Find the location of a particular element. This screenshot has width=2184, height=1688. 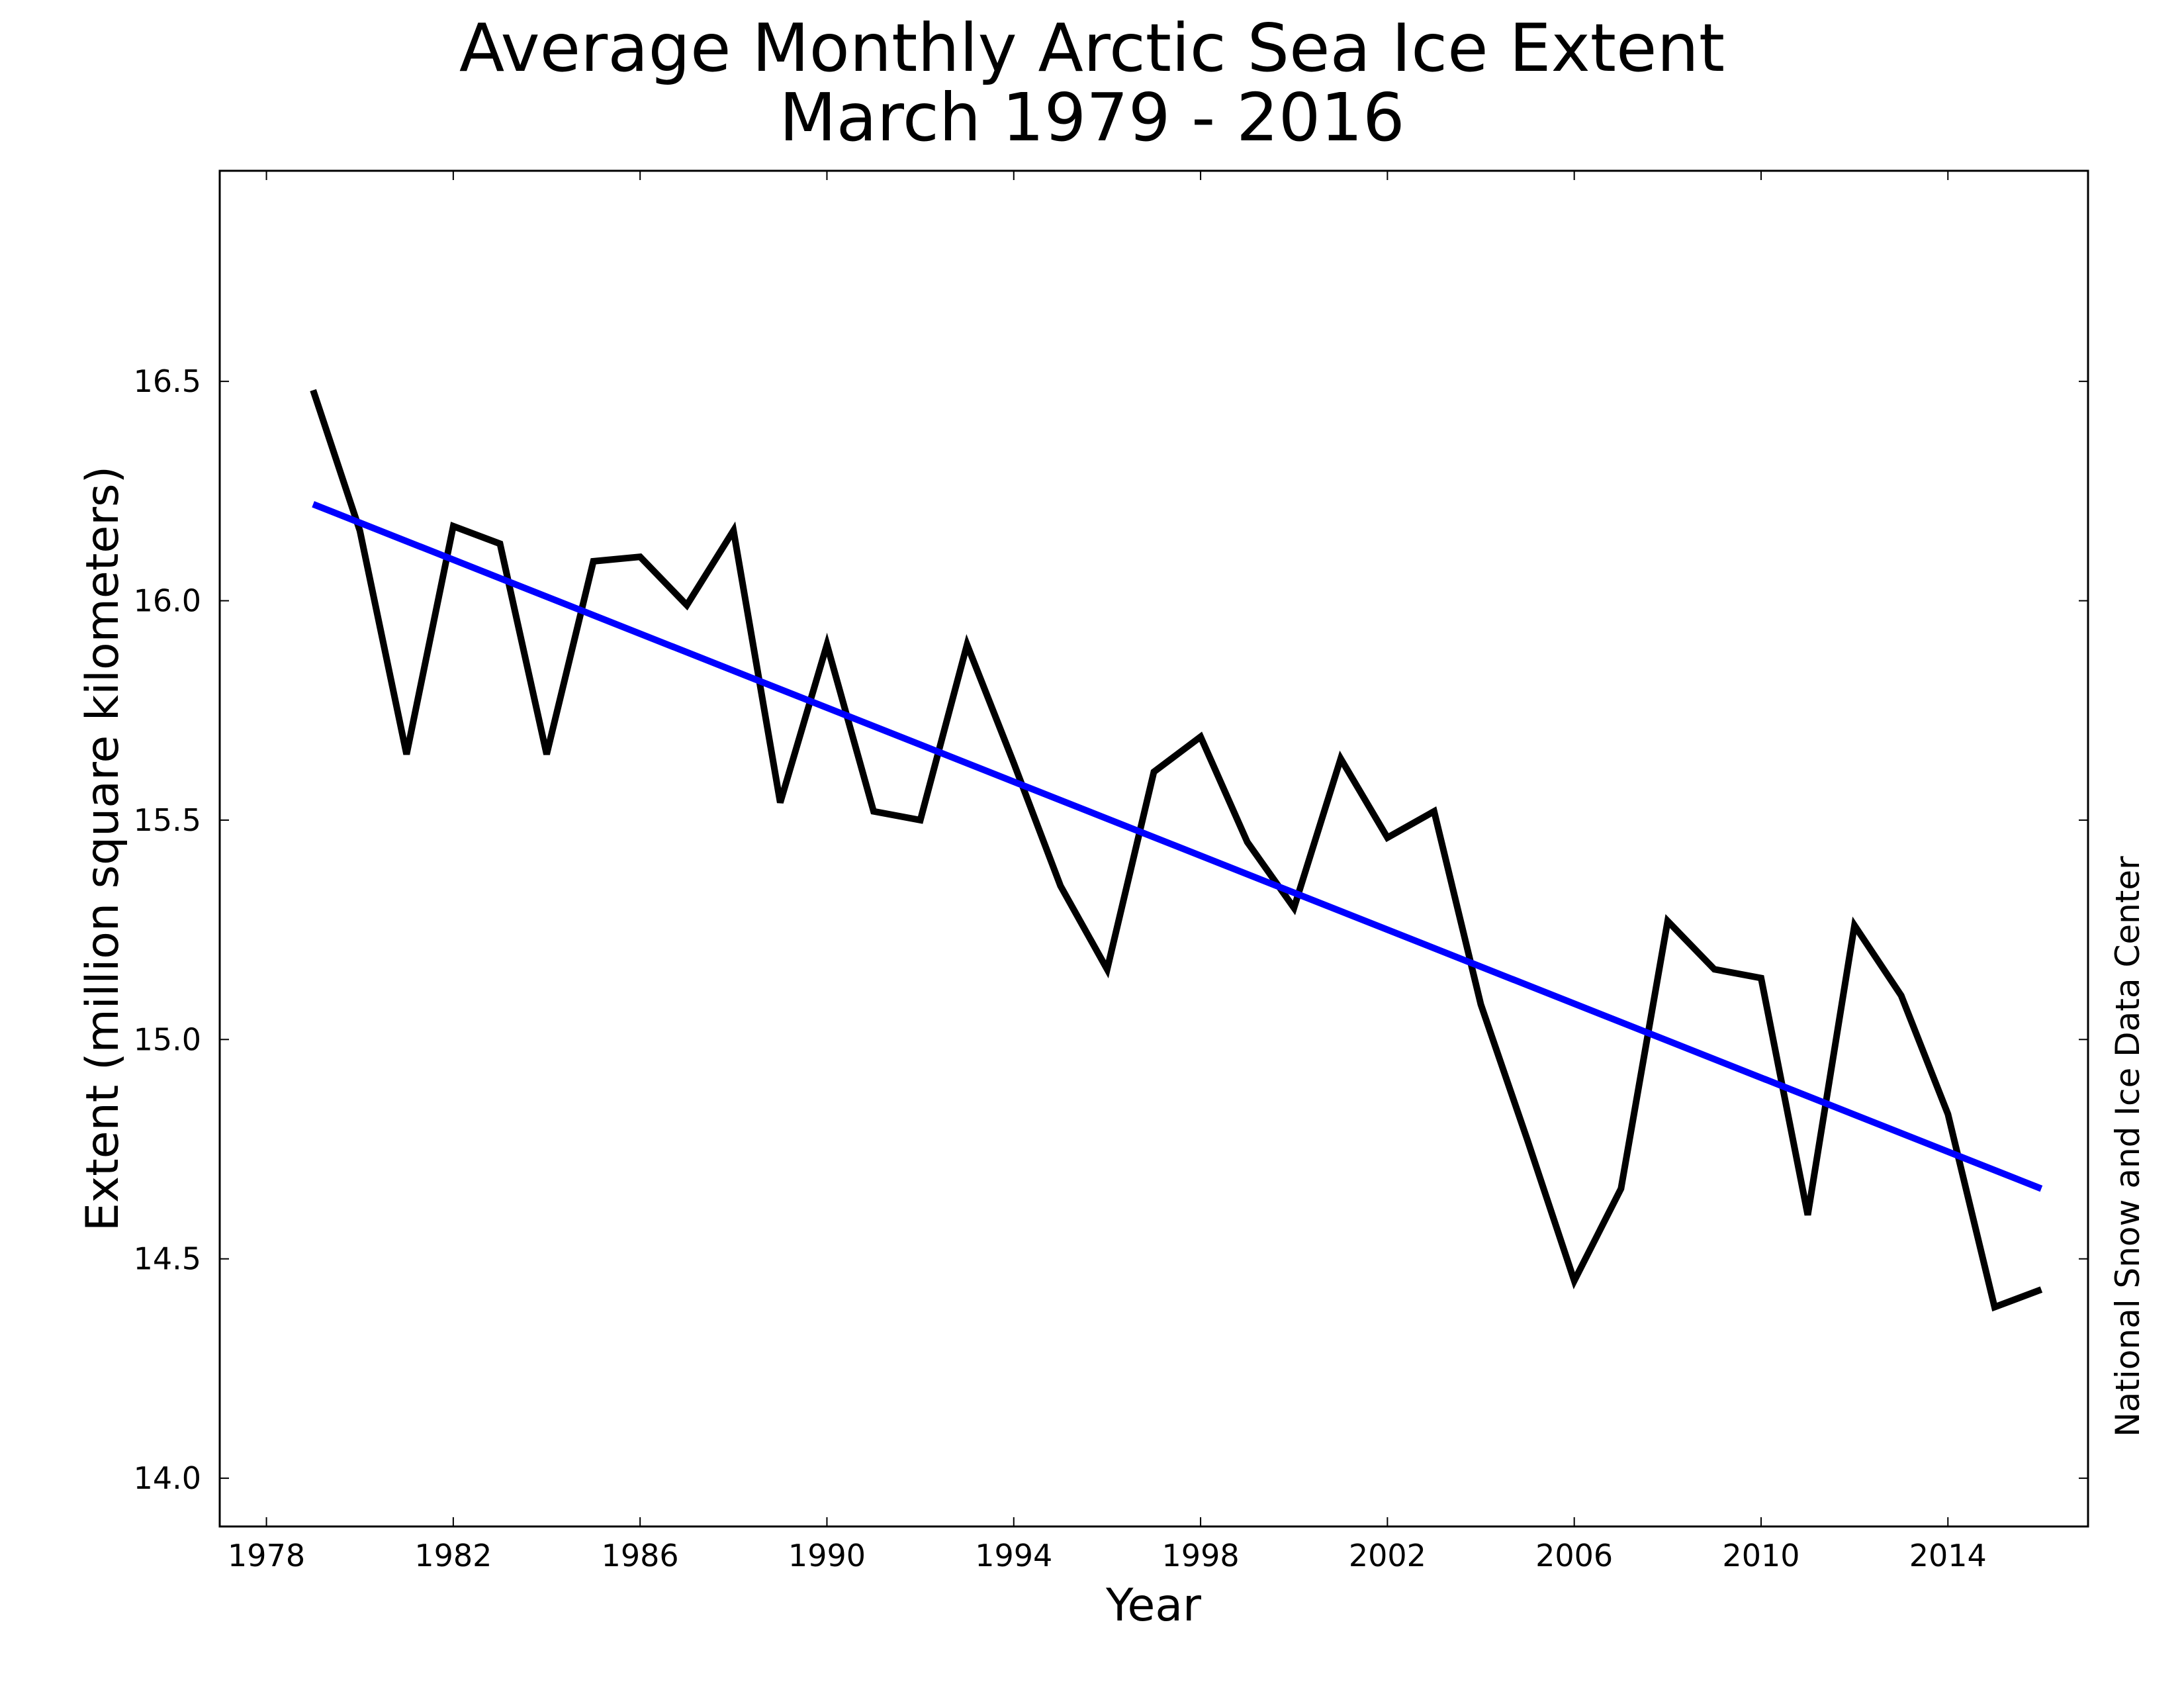

x-tick-label: 1982 is located at coordinates (453, 1555).